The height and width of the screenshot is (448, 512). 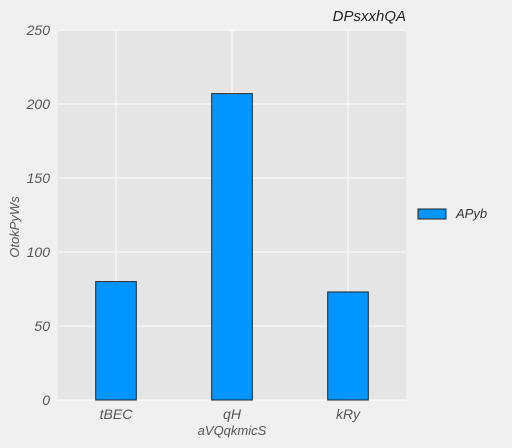 I want to click on legend-label: APyb, so click(x=471, y=213).